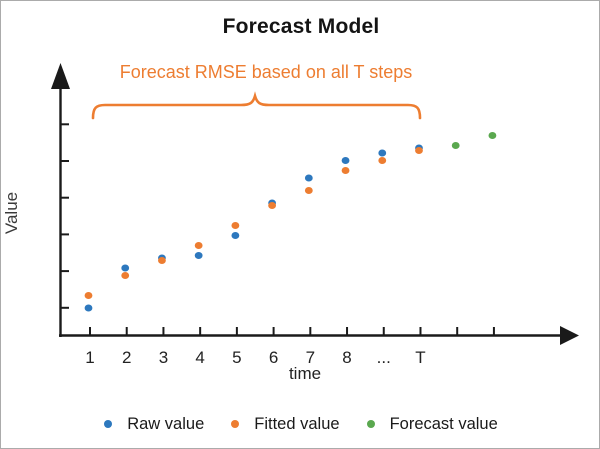 The image size is (600, 449). I want to click on rmse-brace, so click(256, 105).